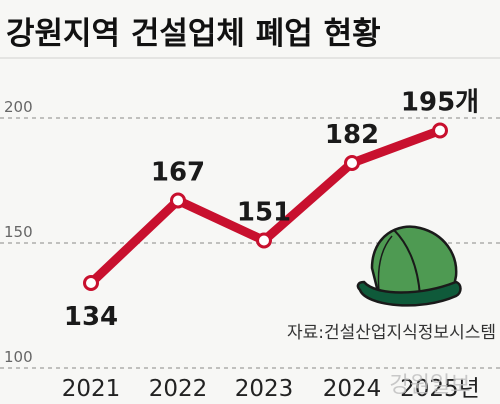 The height and width of the screenshot is (404, 500). I want to click on source-note: 자료:건설산업지식정보시스템, so click(391, 333).